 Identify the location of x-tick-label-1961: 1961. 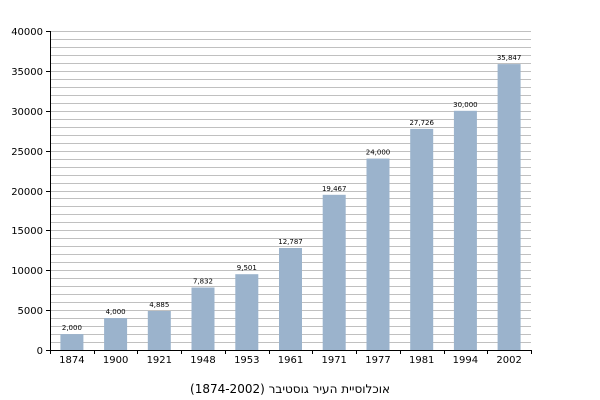
(290, 360).